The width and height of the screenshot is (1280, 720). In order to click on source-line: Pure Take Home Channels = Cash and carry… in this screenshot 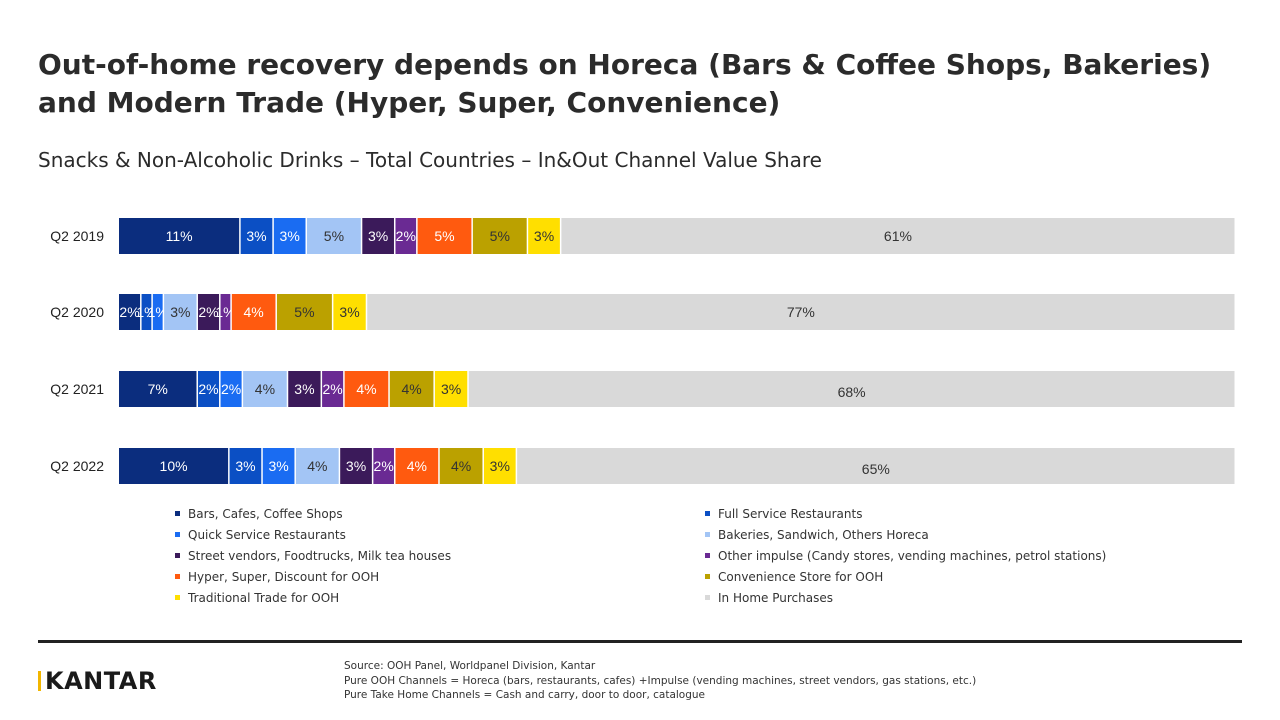, I will do `click(524, 695)`.